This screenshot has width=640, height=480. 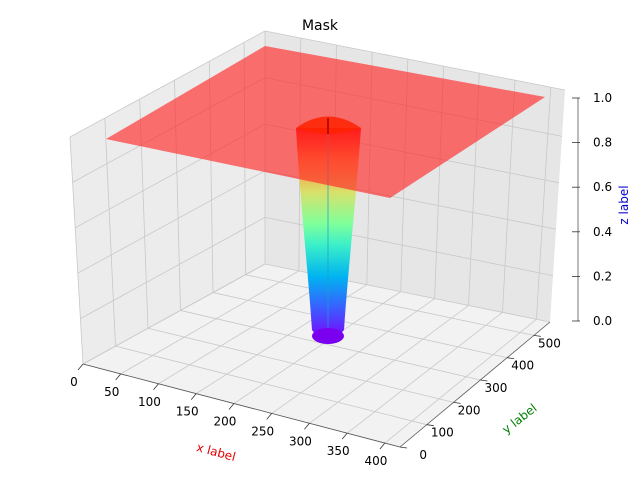 I want to click on x-tick-label: 250, so click(x=262, y=431).